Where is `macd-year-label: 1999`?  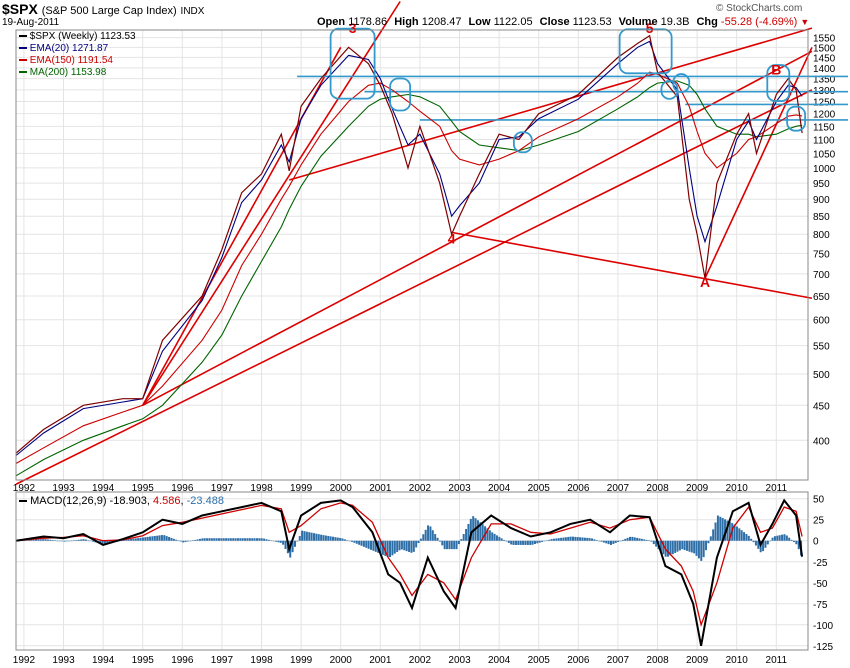 macd-year-label: 1999 is located at coordinates (301, 660).